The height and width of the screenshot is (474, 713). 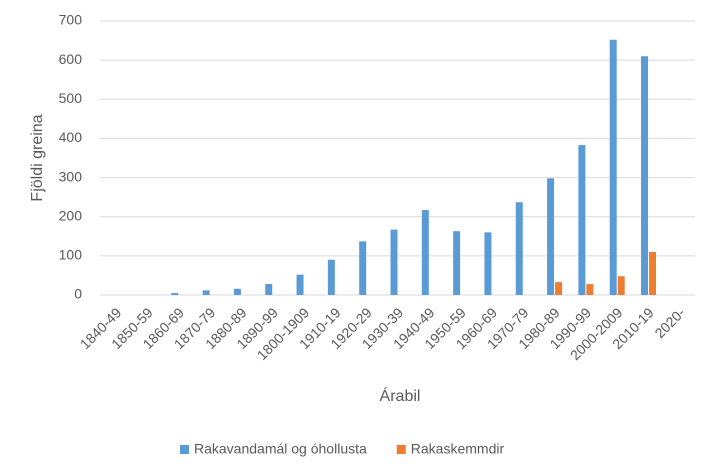 What do you see at coordinates (71, 137) in the screenshot?
I see `y-tick-label: 400` at bounding box center [71, 137].